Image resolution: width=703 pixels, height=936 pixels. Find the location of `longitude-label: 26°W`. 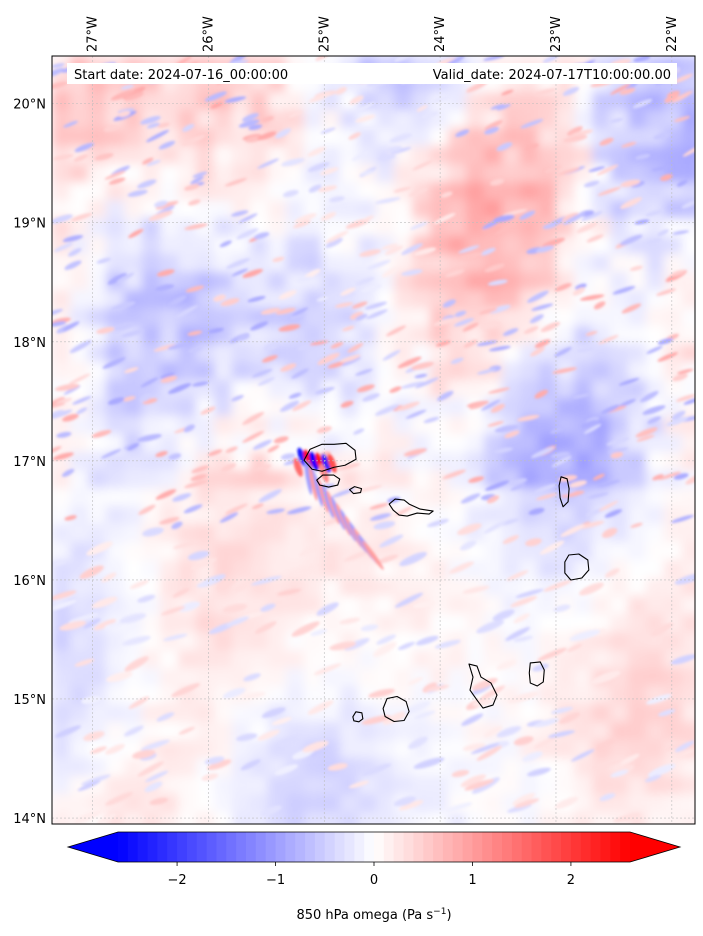

longitude-label: 26°W is located at coordinates (208, 34).